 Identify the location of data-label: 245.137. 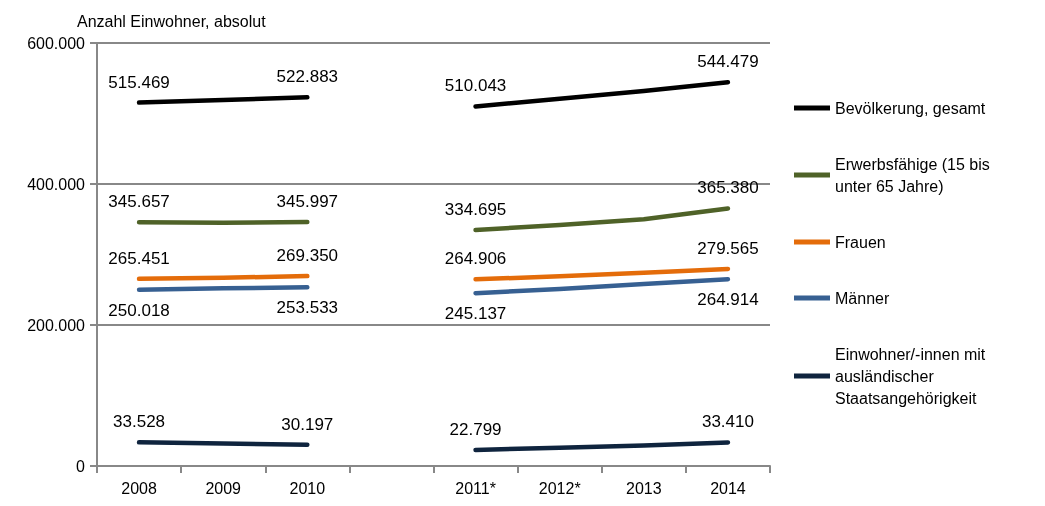
(475, 314).